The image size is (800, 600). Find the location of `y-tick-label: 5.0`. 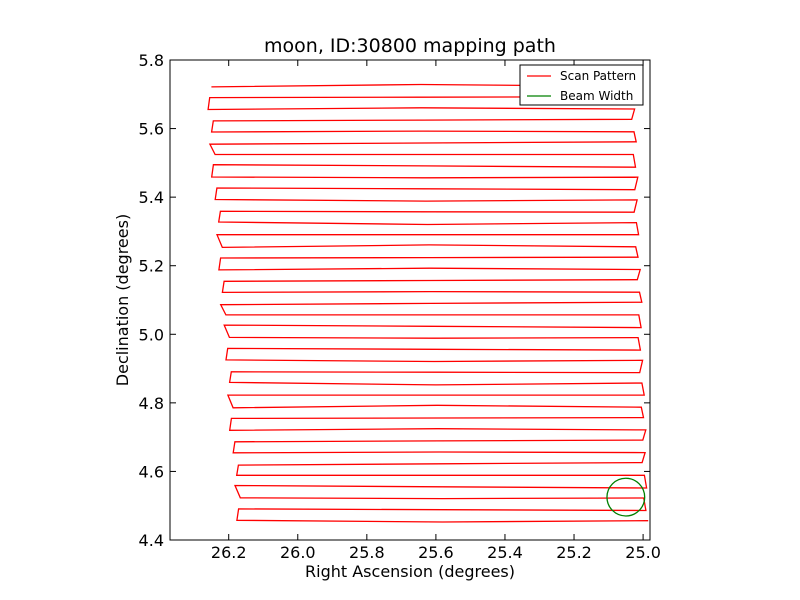

y-tick-label: 5.0 is located at coordinates (151, 334).